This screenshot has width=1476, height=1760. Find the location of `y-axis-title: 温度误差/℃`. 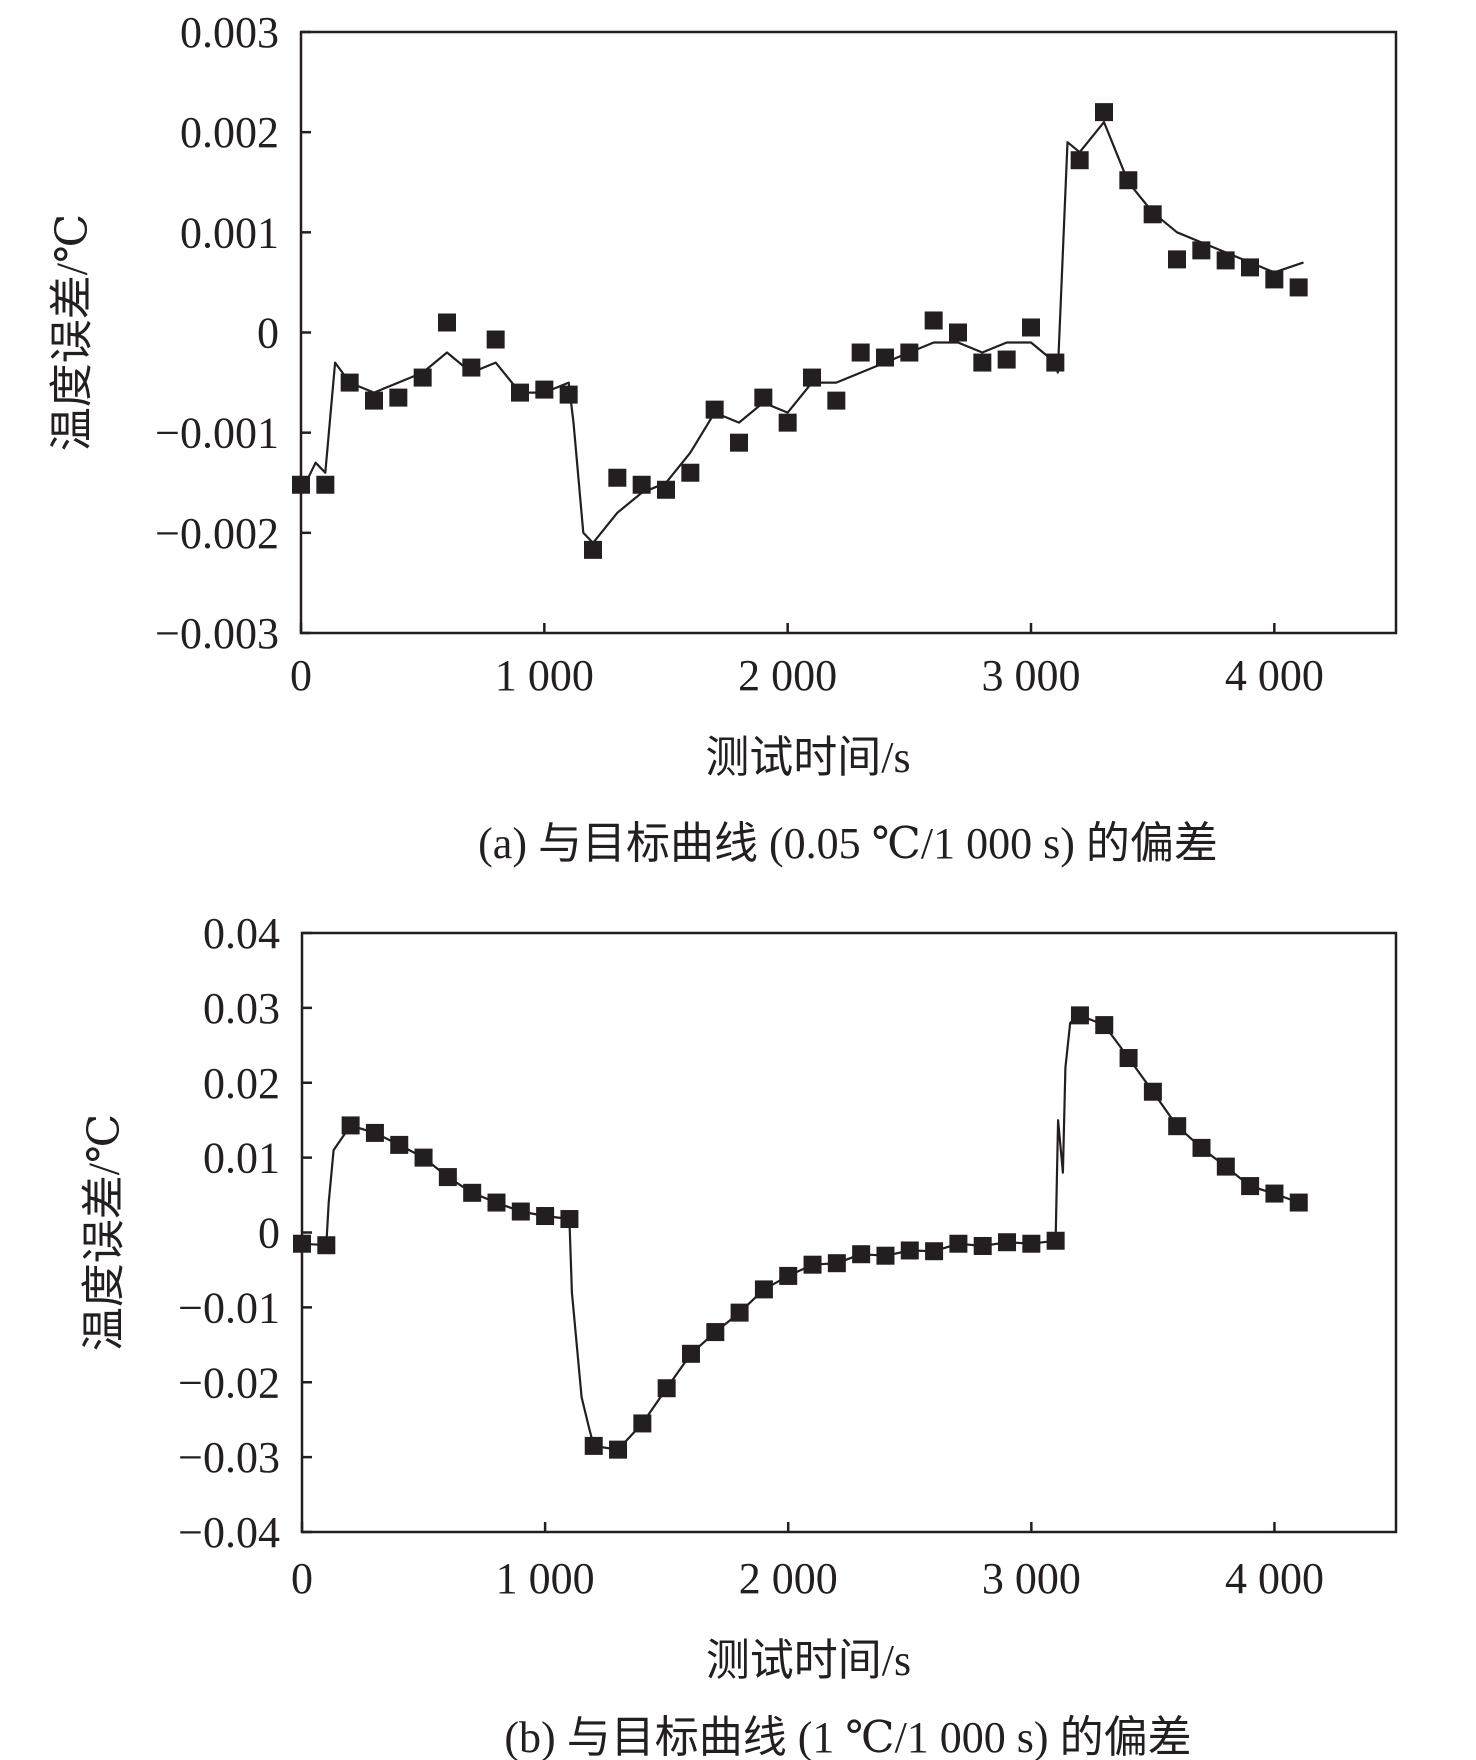

y-axis-title: 温度误差/℃ is located at coordinates (72, 332).